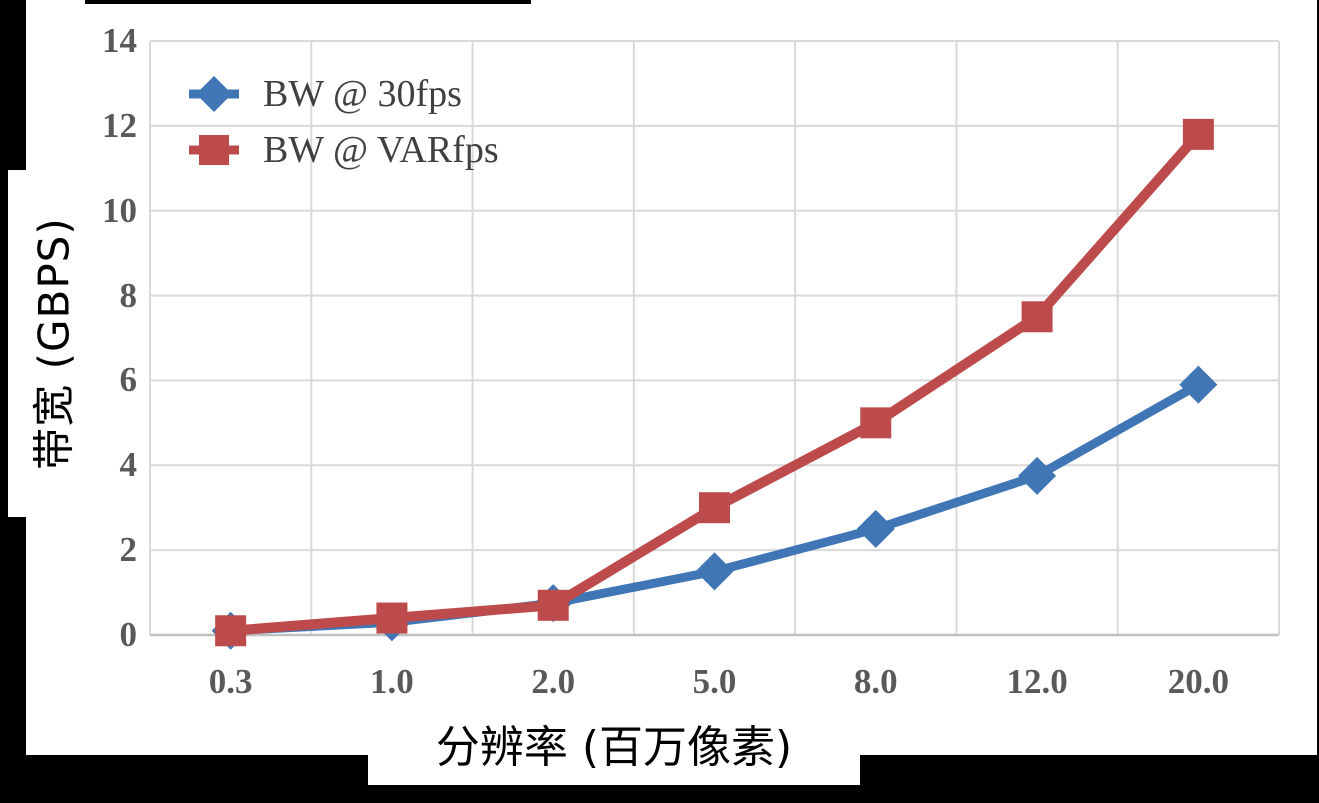  I want to click on chart-background-top-left, so click(55, 2).